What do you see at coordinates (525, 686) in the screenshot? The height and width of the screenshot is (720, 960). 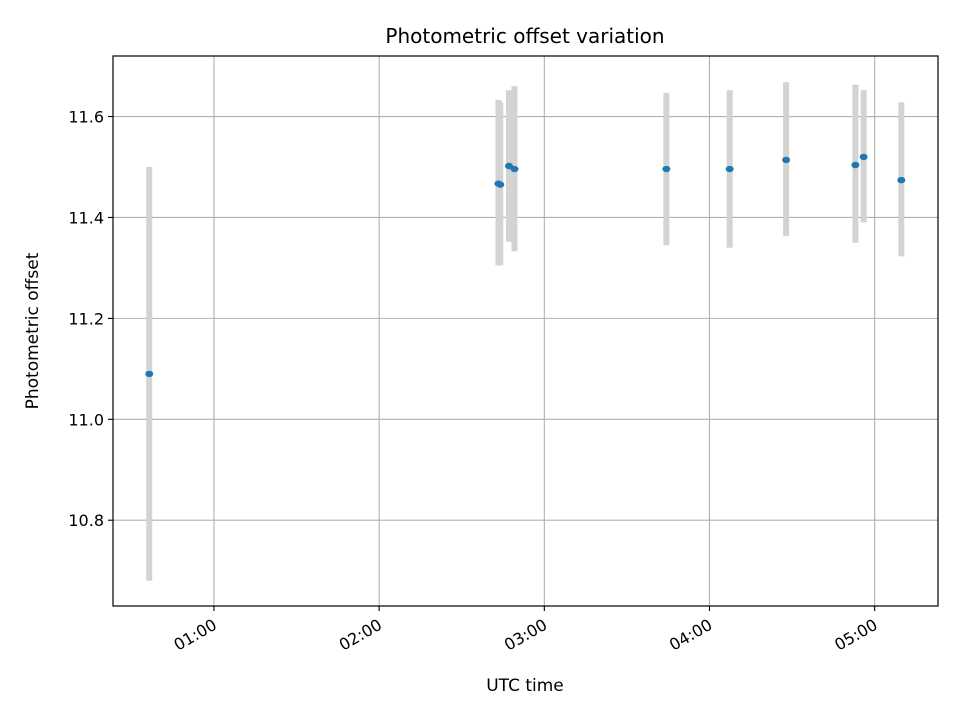 I see `x-axis-label: UTC time` at bounding box center [525, 686].